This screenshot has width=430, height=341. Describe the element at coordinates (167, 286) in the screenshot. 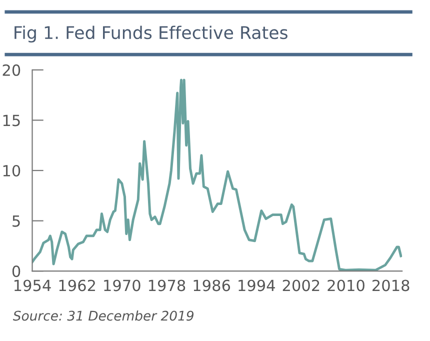

I see `x-tick-label: 1978` at that location.